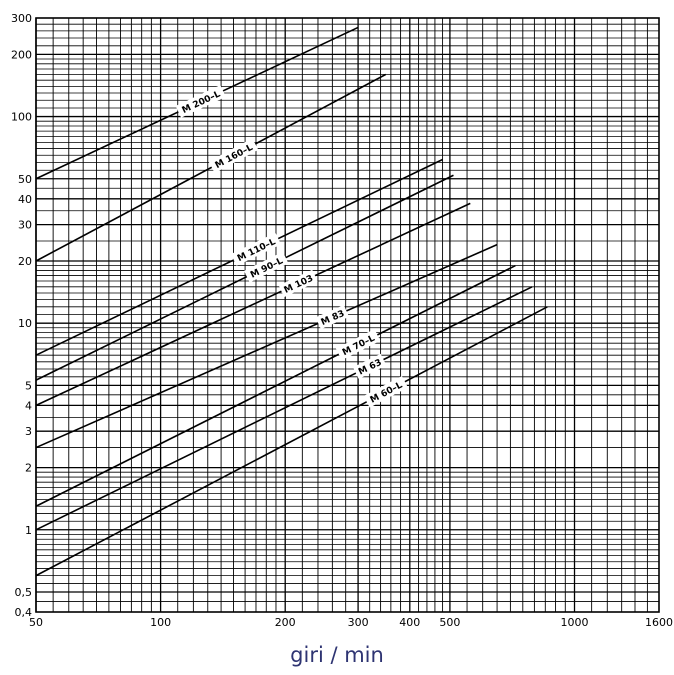 This screenshot has height=675, width=674. Describe the element at coordinates (24, 612) in the screenshot. I see `y-tick-label: 0,4` at that location.